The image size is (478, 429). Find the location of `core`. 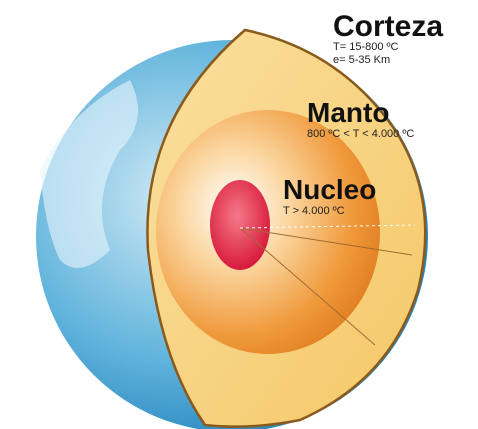

core is located at coordinates (240, 225).